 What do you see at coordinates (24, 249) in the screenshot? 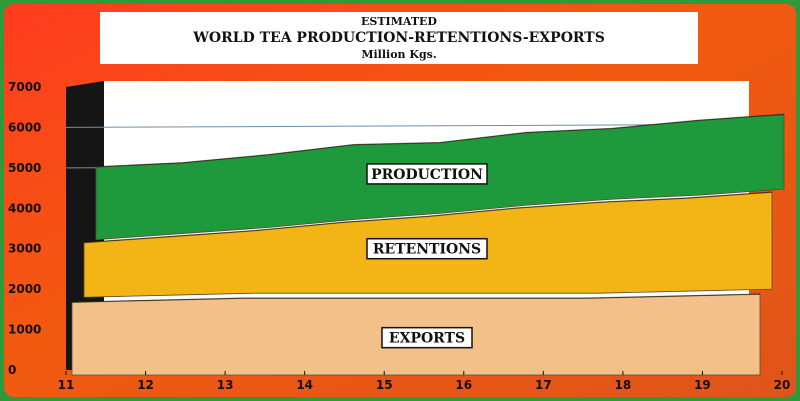
I see `y-tick-label: 3000` at bounding box center [24, 249].